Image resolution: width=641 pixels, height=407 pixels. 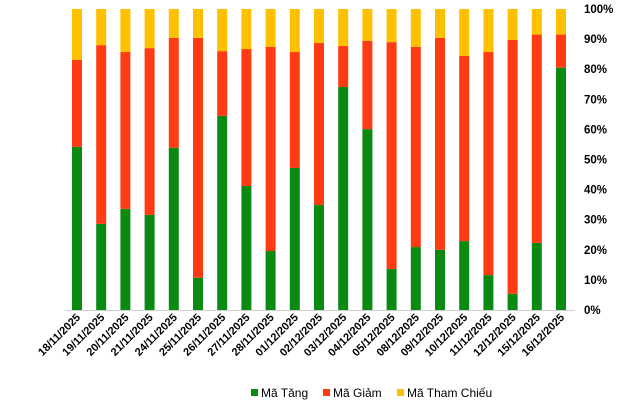 I want to click on y-tick-label: 80%, so click(x=595, y=70).